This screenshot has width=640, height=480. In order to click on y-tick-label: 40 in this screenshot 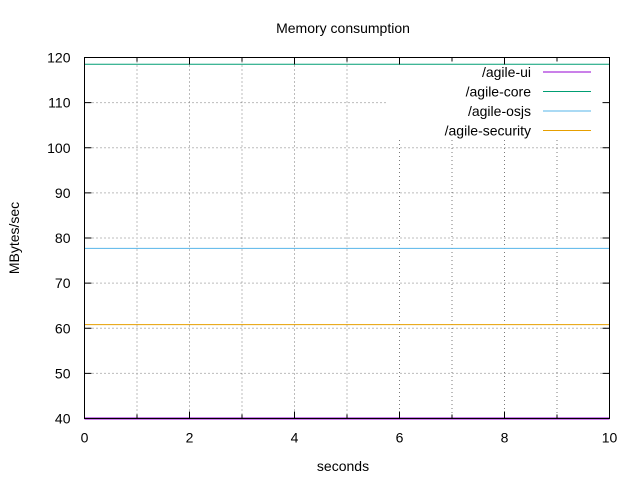, I will do `click(63, 419)`.